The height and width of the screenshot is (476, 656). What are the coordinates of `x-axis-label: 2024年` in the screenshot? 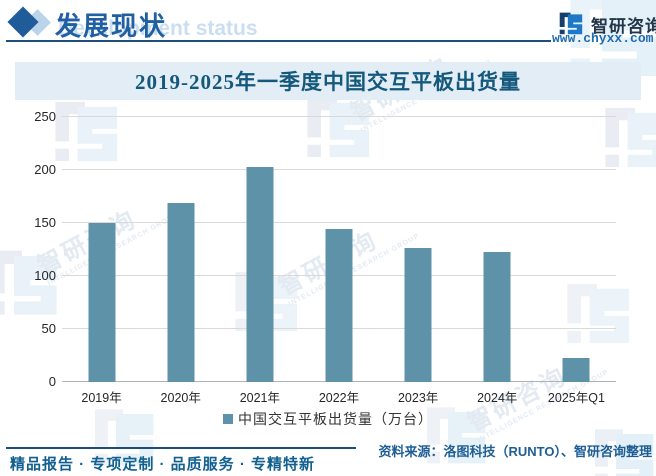 It's located at (497, 398).